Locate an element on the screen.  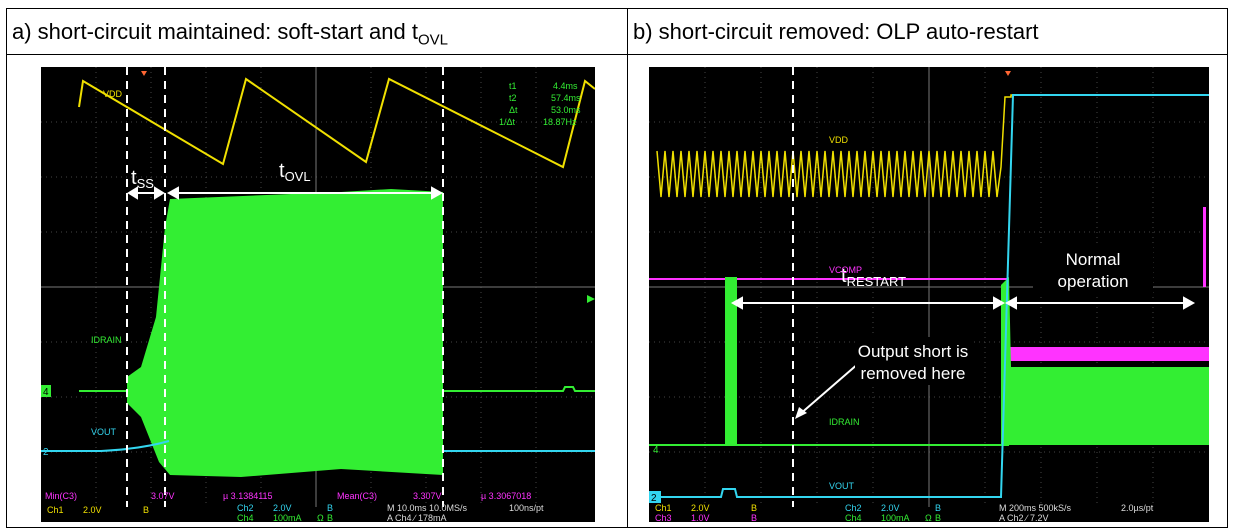
normal-arrow is located at coordinates (1100, 303).